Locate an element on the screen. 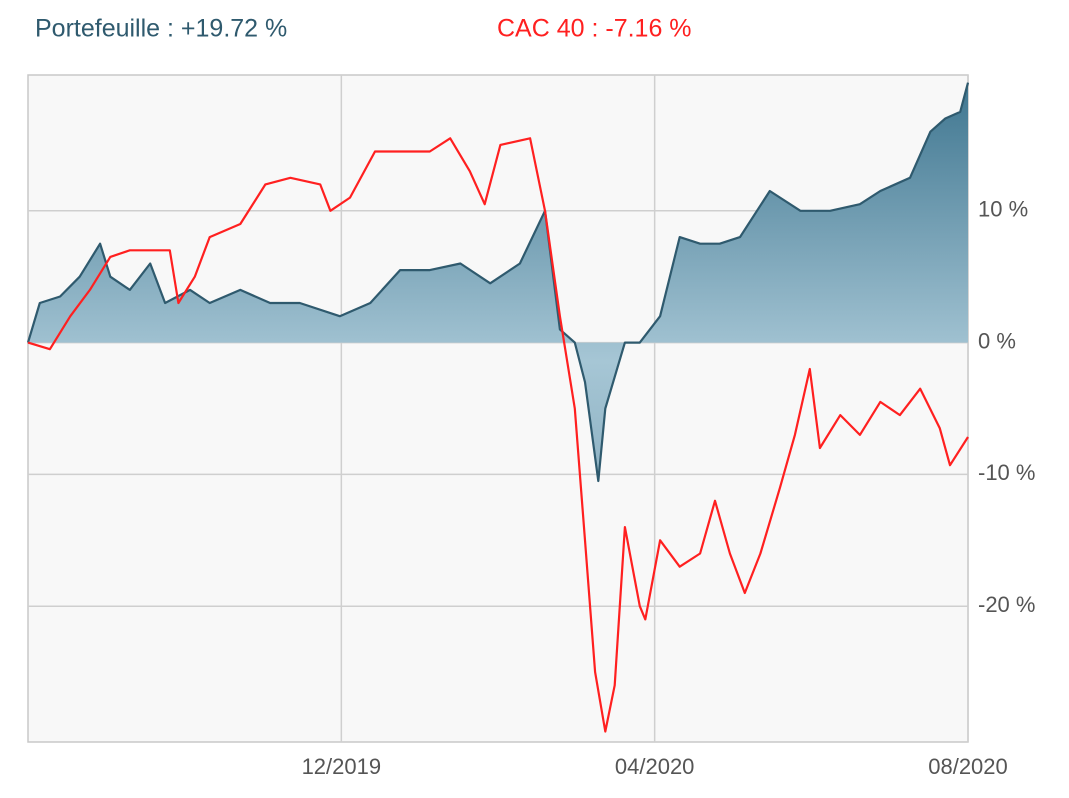  y-tick-label: -10 % is located at coordinates (1006, 472).